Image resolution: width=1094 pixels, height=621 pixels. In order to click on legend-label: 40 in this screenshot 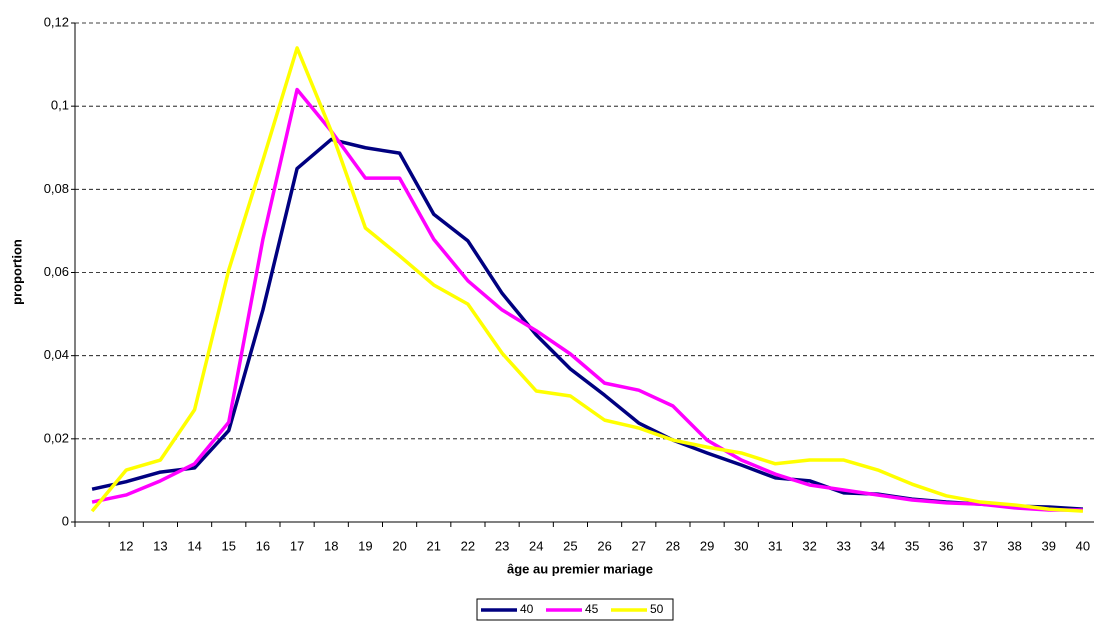, I will do `click(527, 609)`.